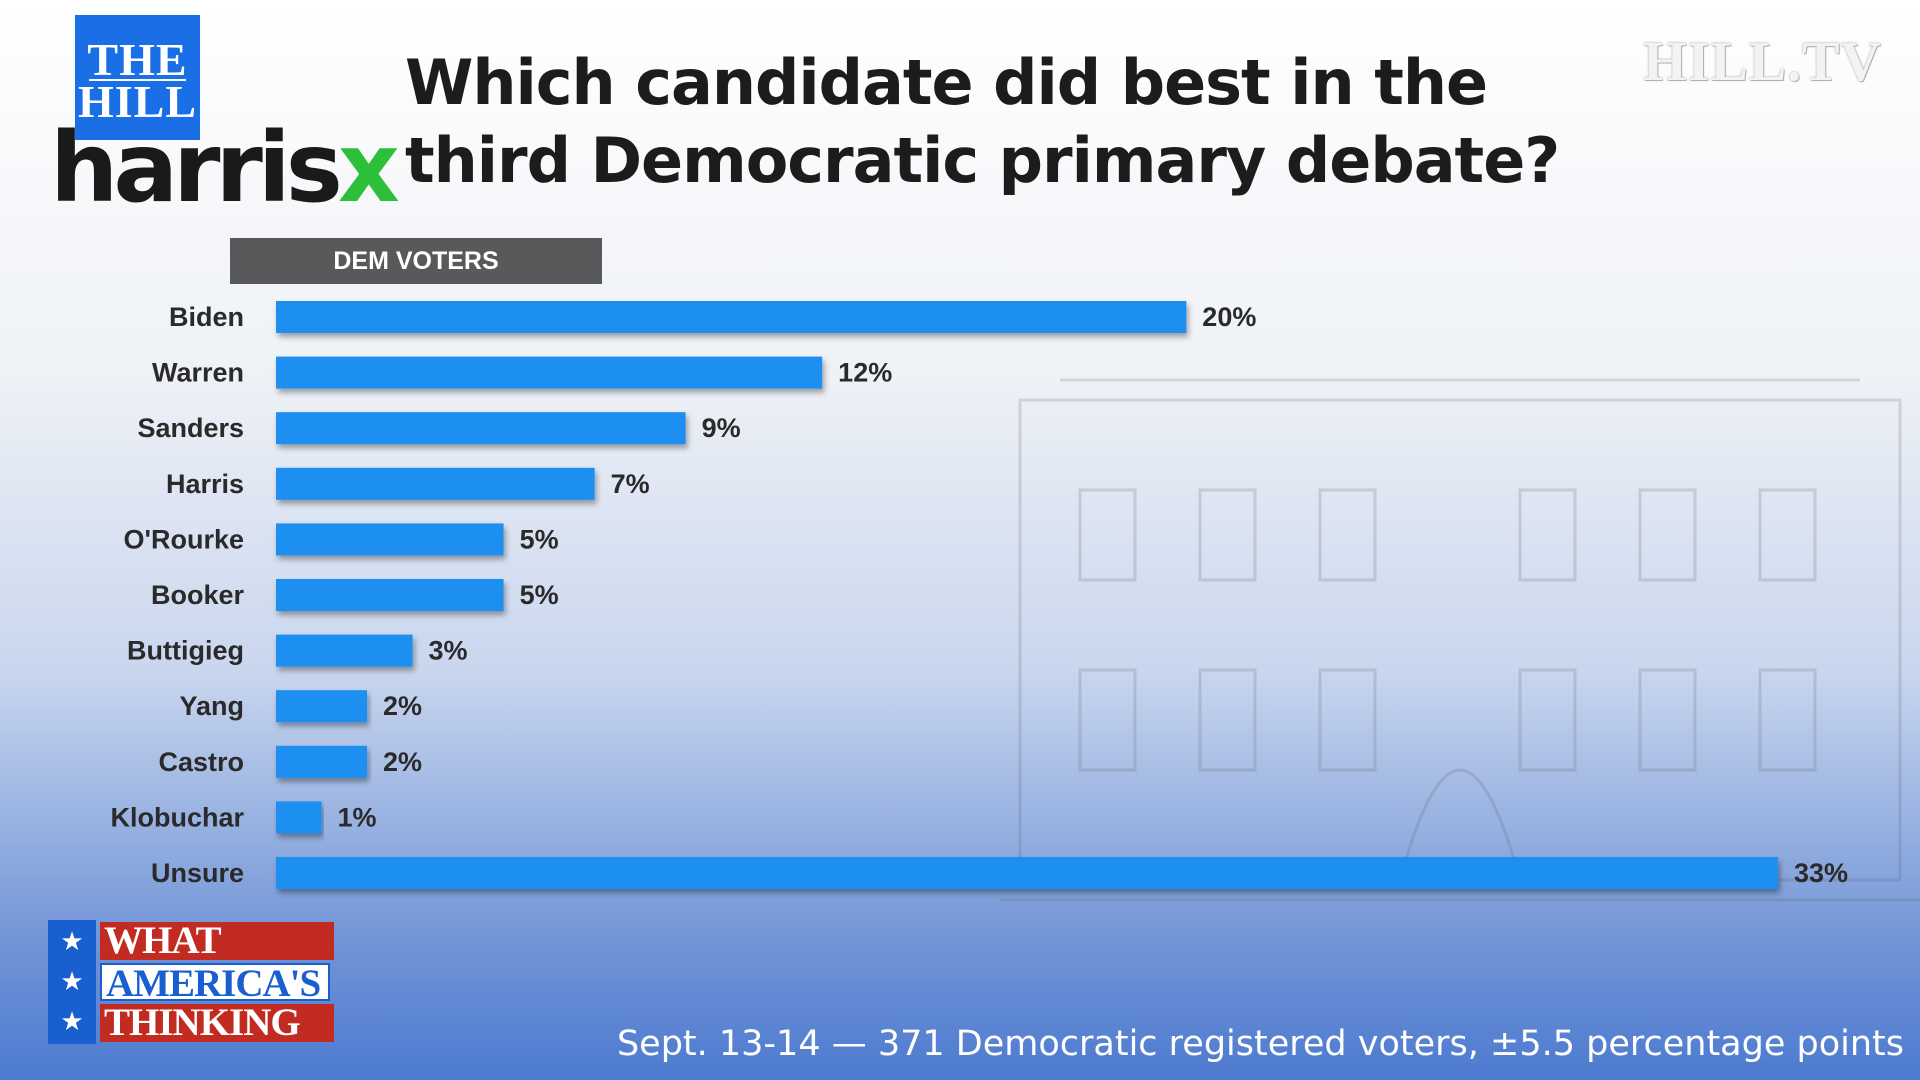 The image size is (1920, 1080). I want to click on bar-booker, so click(390, 595).